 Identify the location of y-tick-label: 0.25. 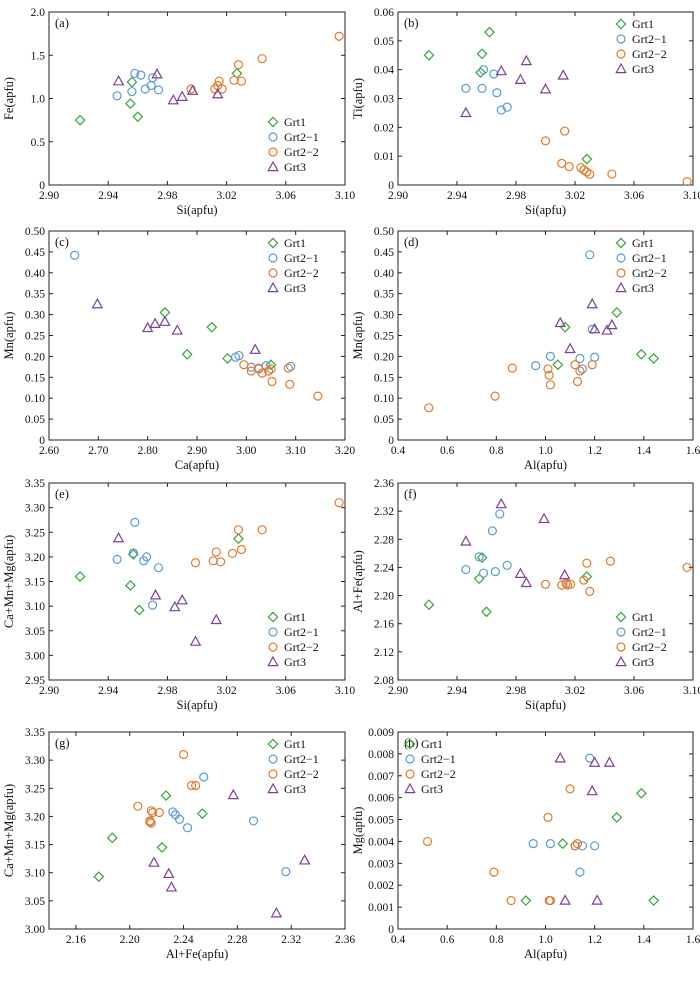
(384, 337).